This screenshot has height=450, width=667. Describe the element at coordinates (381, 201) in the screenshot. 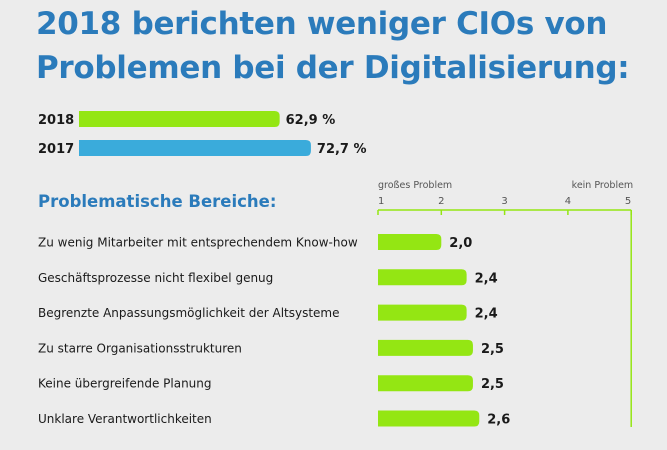

I see `tick-label-1: 1` at that location.